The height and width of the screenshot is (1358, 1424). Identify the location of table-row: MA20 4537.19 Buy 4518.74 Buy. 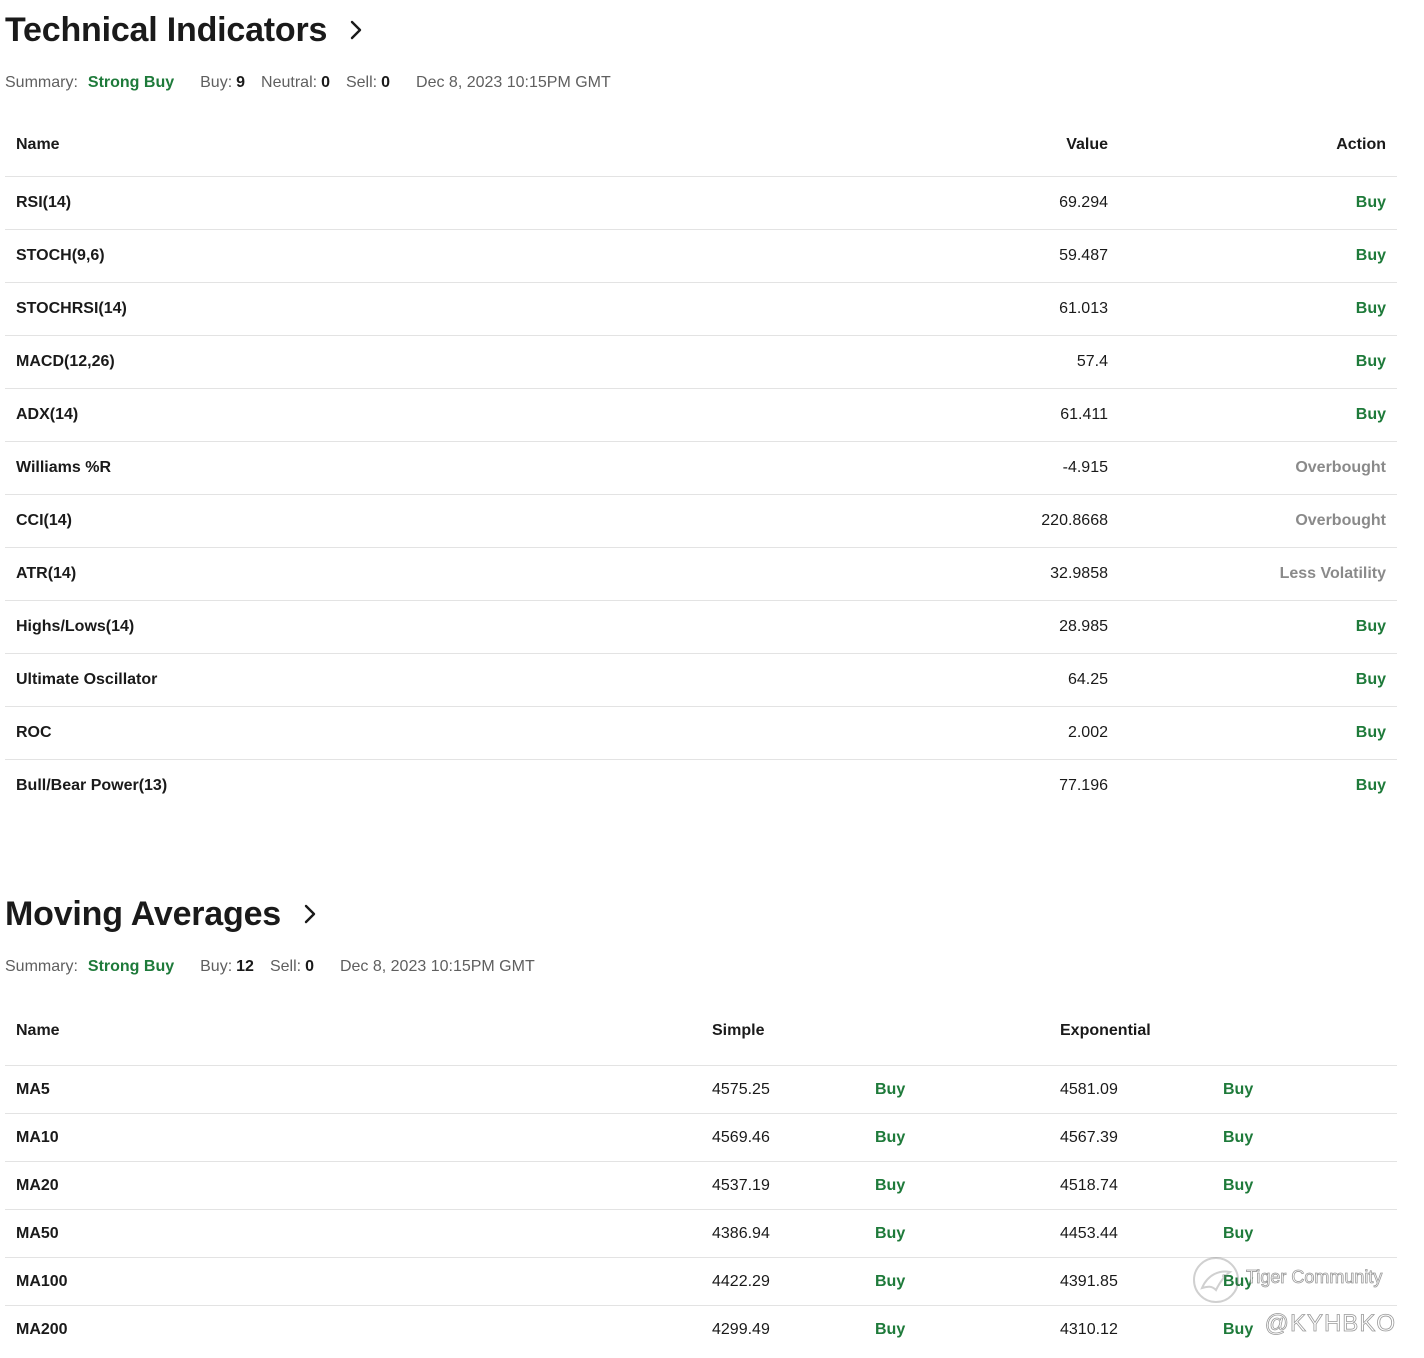
(701, 1185).